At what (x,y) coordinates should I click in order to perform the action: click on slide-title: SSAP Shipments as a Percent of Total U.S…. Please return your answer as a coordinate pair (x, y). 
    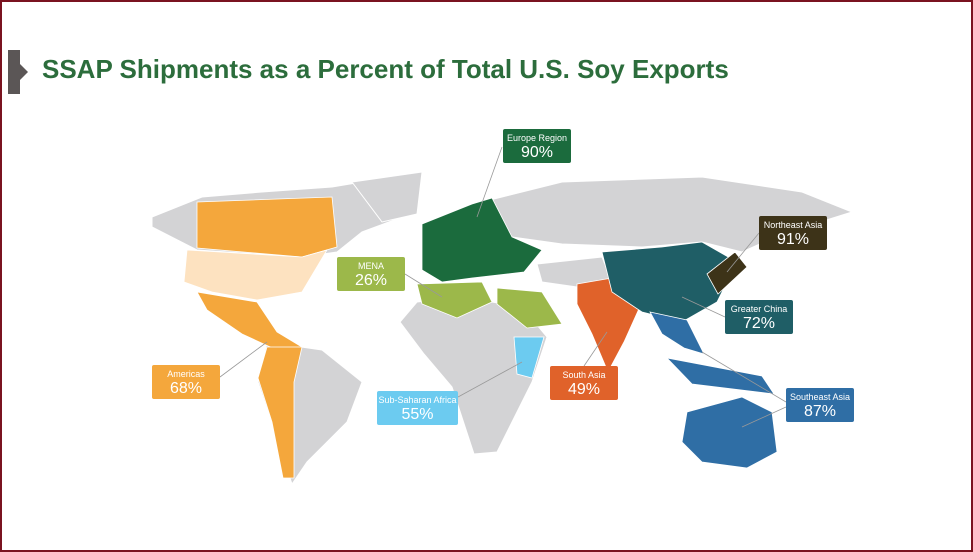
    Looking at the image, I should click on (385, 69).